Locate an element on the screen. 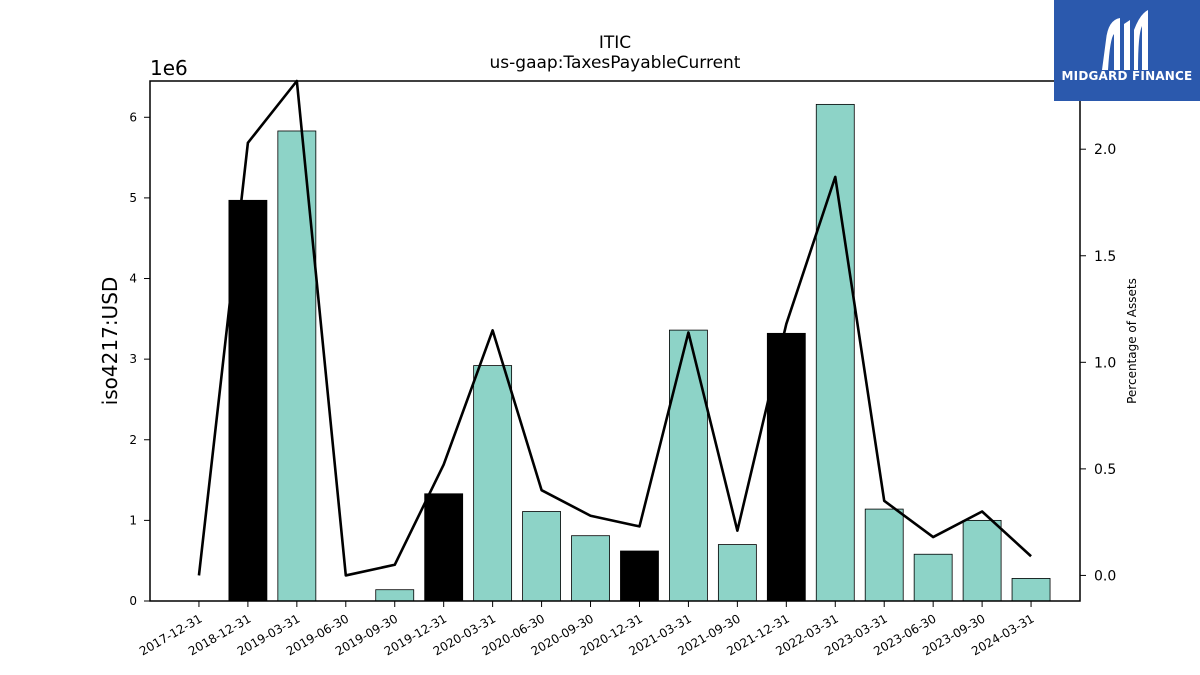 Image resolution: width=1200 pixels, height=675 pixels. y-tick-label: 3 is located at coordinates (133, 359).